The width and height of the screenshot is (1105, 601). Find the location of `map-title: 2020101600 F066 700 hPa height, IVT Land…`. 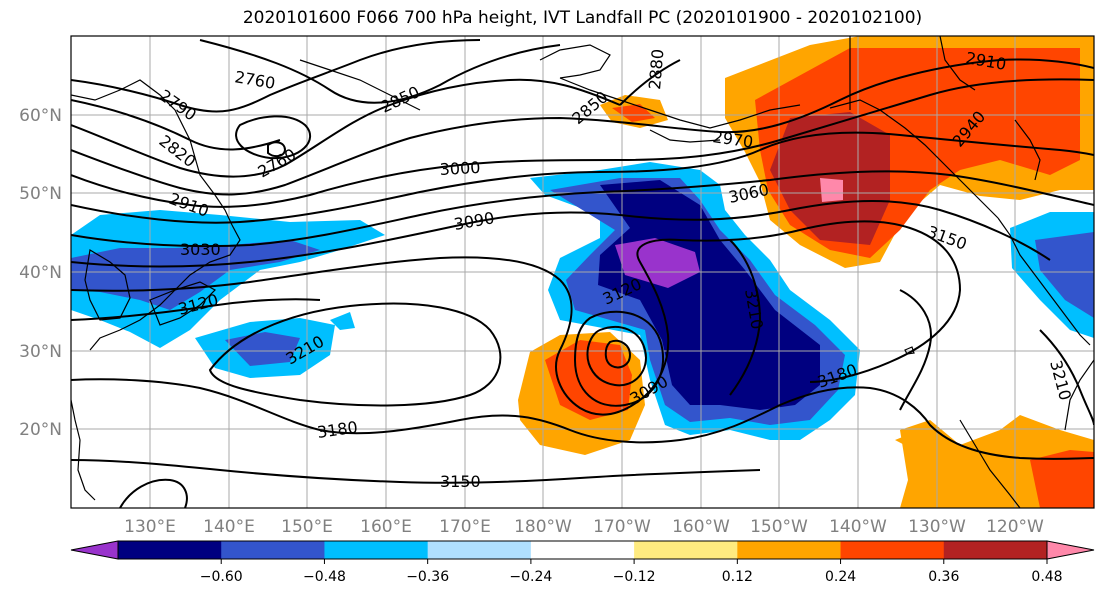

map-title: 2020101600 F066 700 hPa height, IVT Land… is located at coordinates (582, 18).